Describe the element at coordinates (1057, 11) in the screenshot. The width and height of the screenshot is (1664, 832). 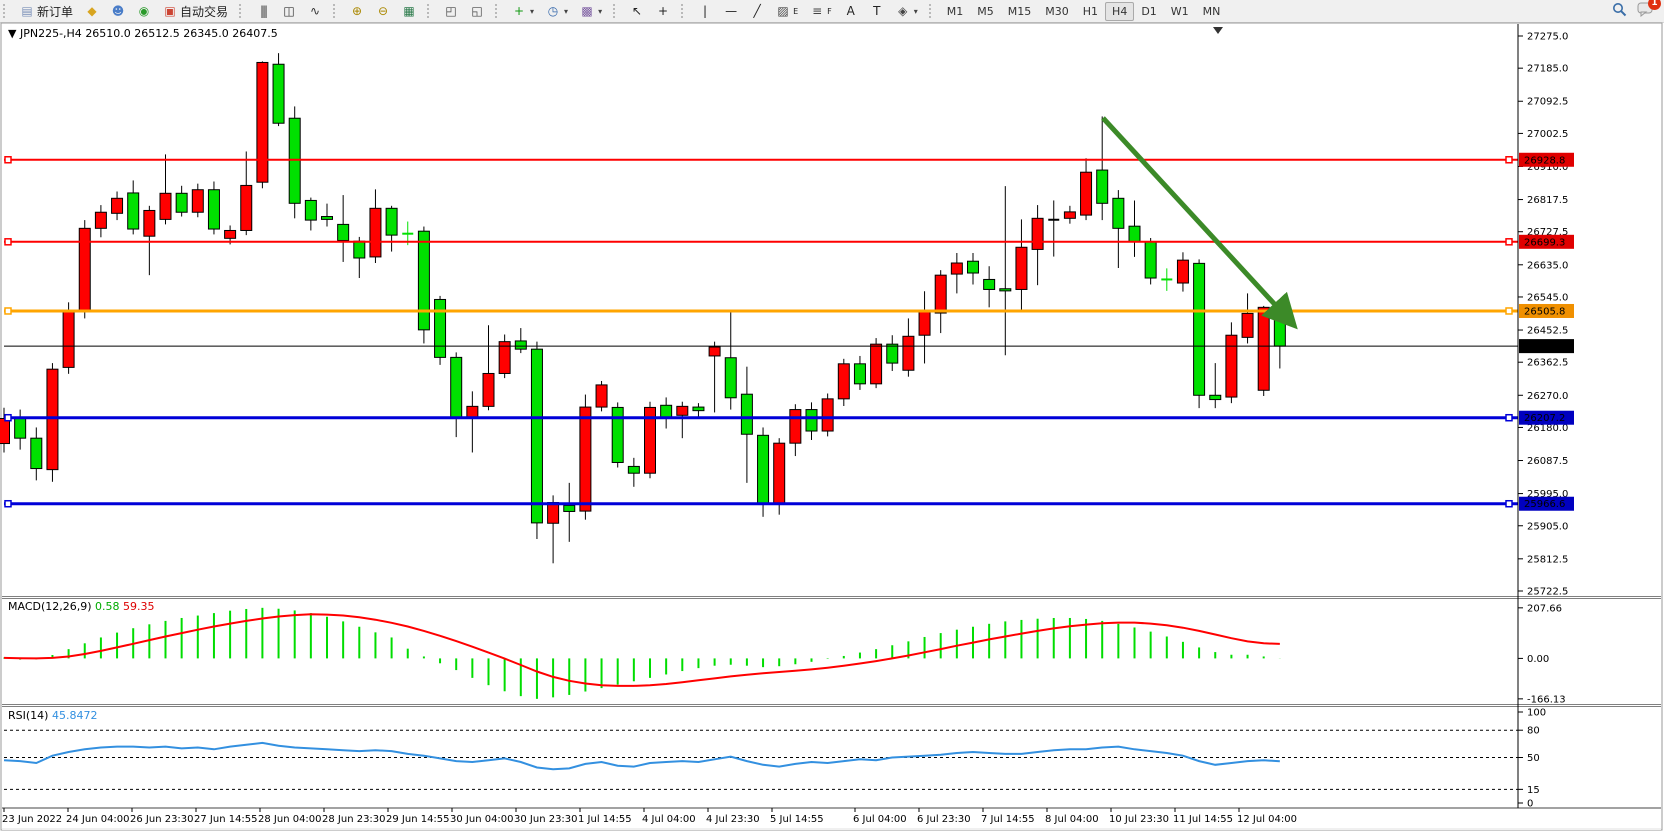
I see `timeframe-m30-button: M30` at that location.